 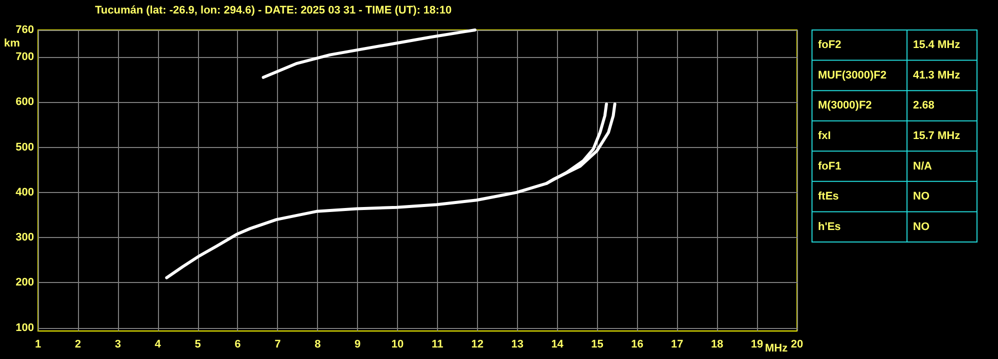 I want to click on x-tick-label: 16, so click(x=637, y=344).